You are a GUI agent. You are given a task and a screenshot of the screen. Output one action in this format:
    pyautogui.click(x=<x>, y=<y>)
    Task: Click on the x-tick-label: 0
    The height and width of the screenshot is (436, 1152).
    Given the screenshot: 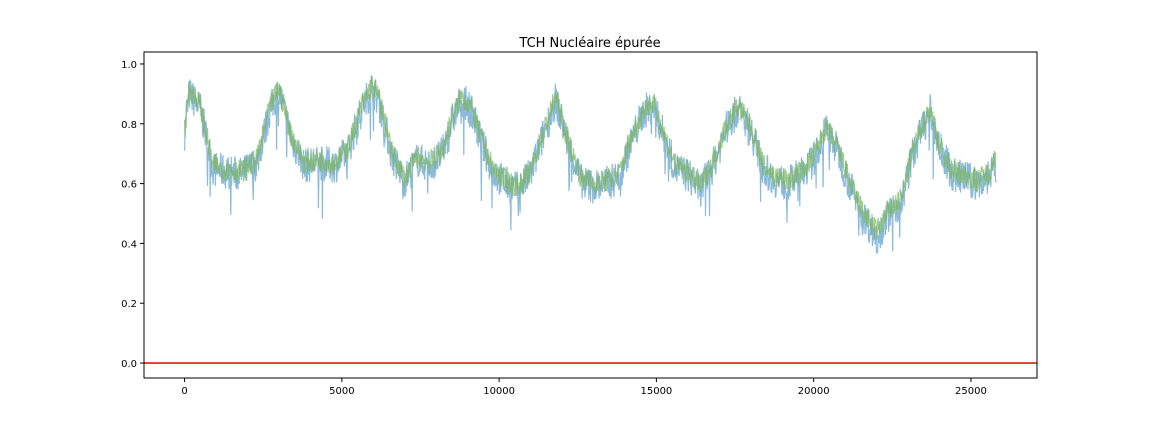 What is the action you would take?
    pyautogui.click(x=184, y=391)
    